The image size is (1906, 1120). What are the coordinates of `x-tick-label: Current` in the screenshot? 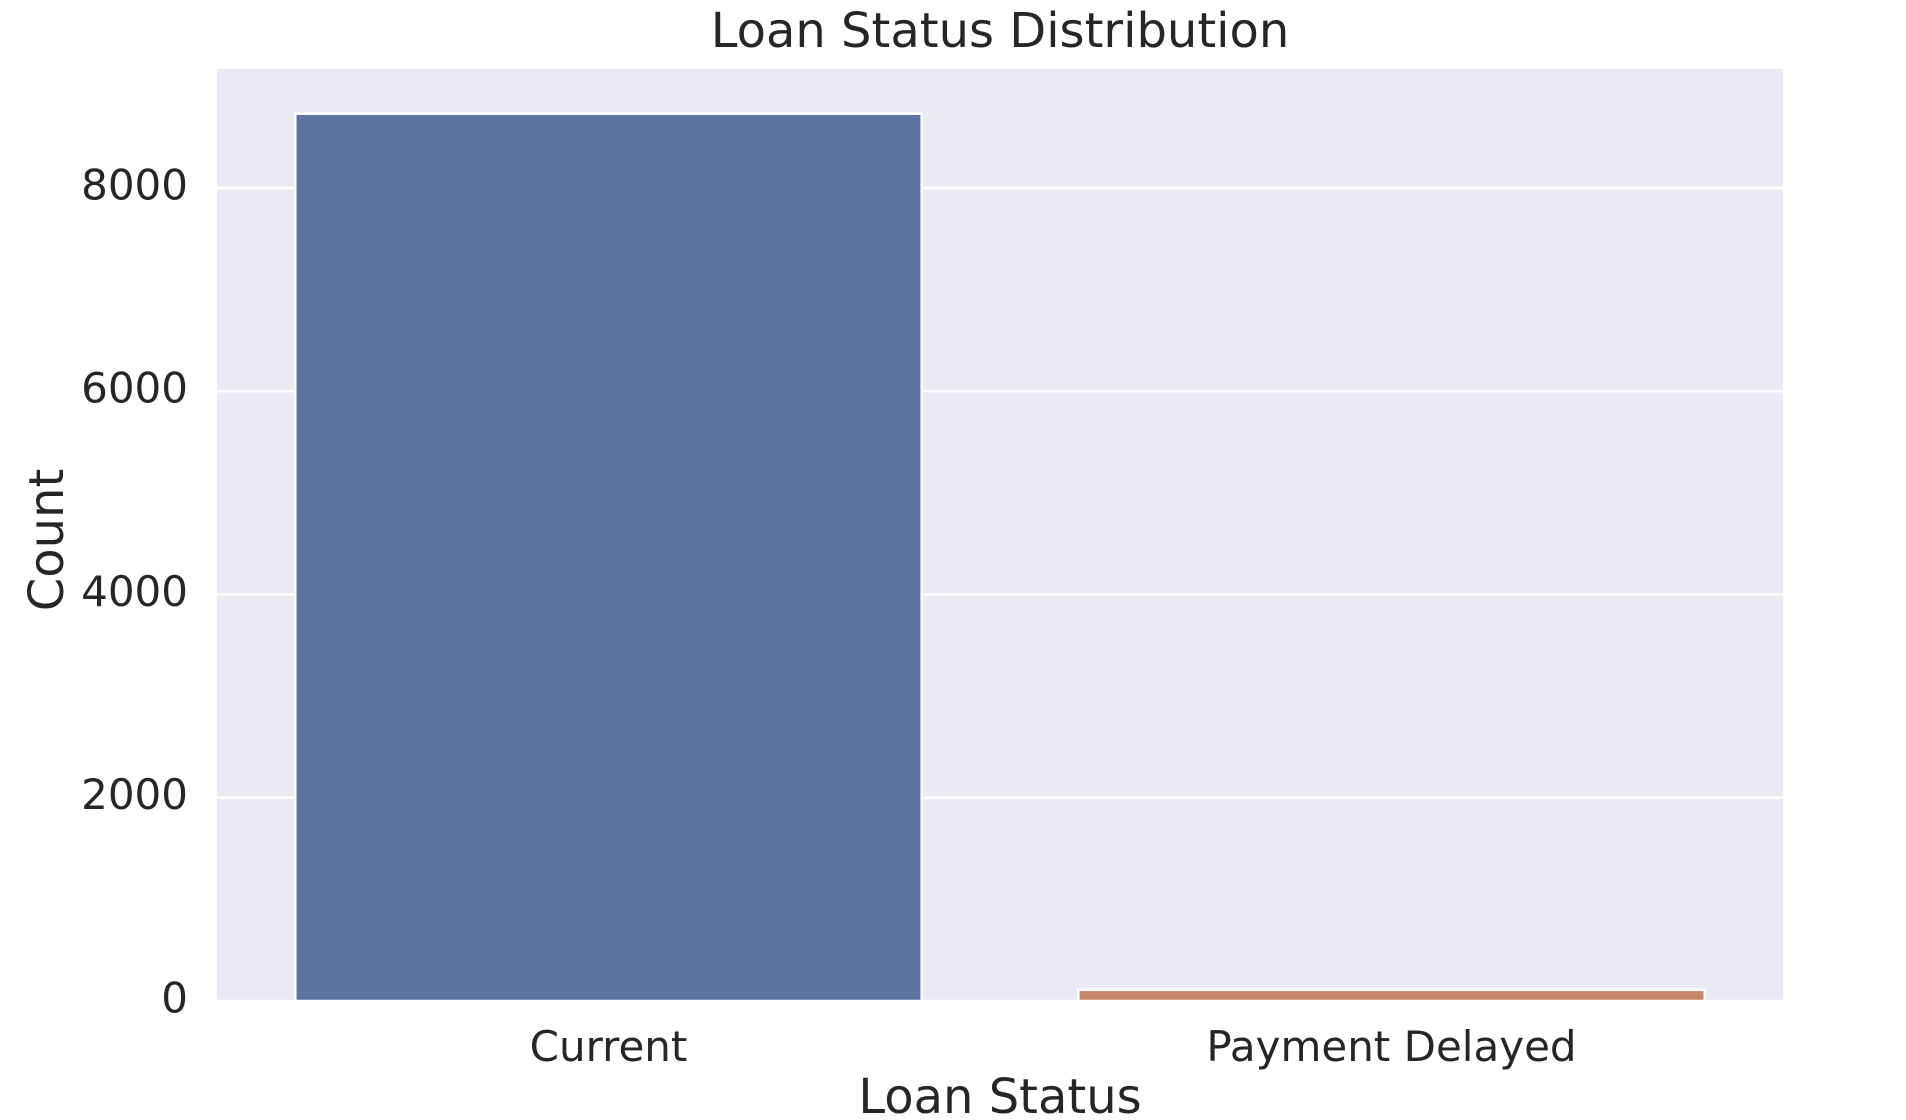 It's located at (609, 1046).